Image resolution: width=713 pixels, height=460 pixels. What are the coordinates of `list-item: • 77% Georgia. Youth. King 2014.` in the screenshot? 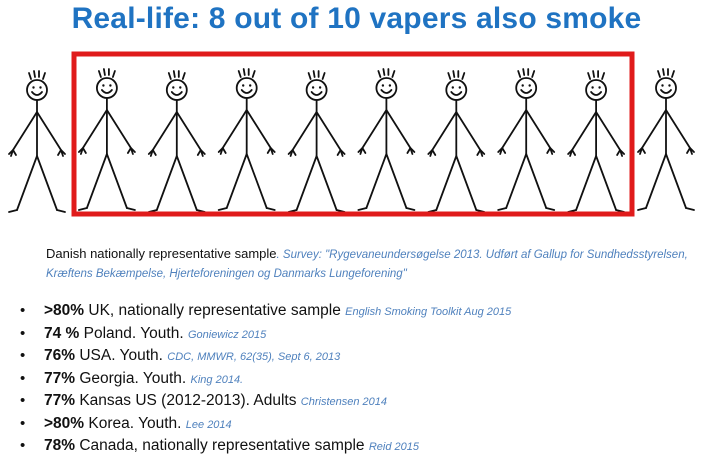 It's located at (365, 379).